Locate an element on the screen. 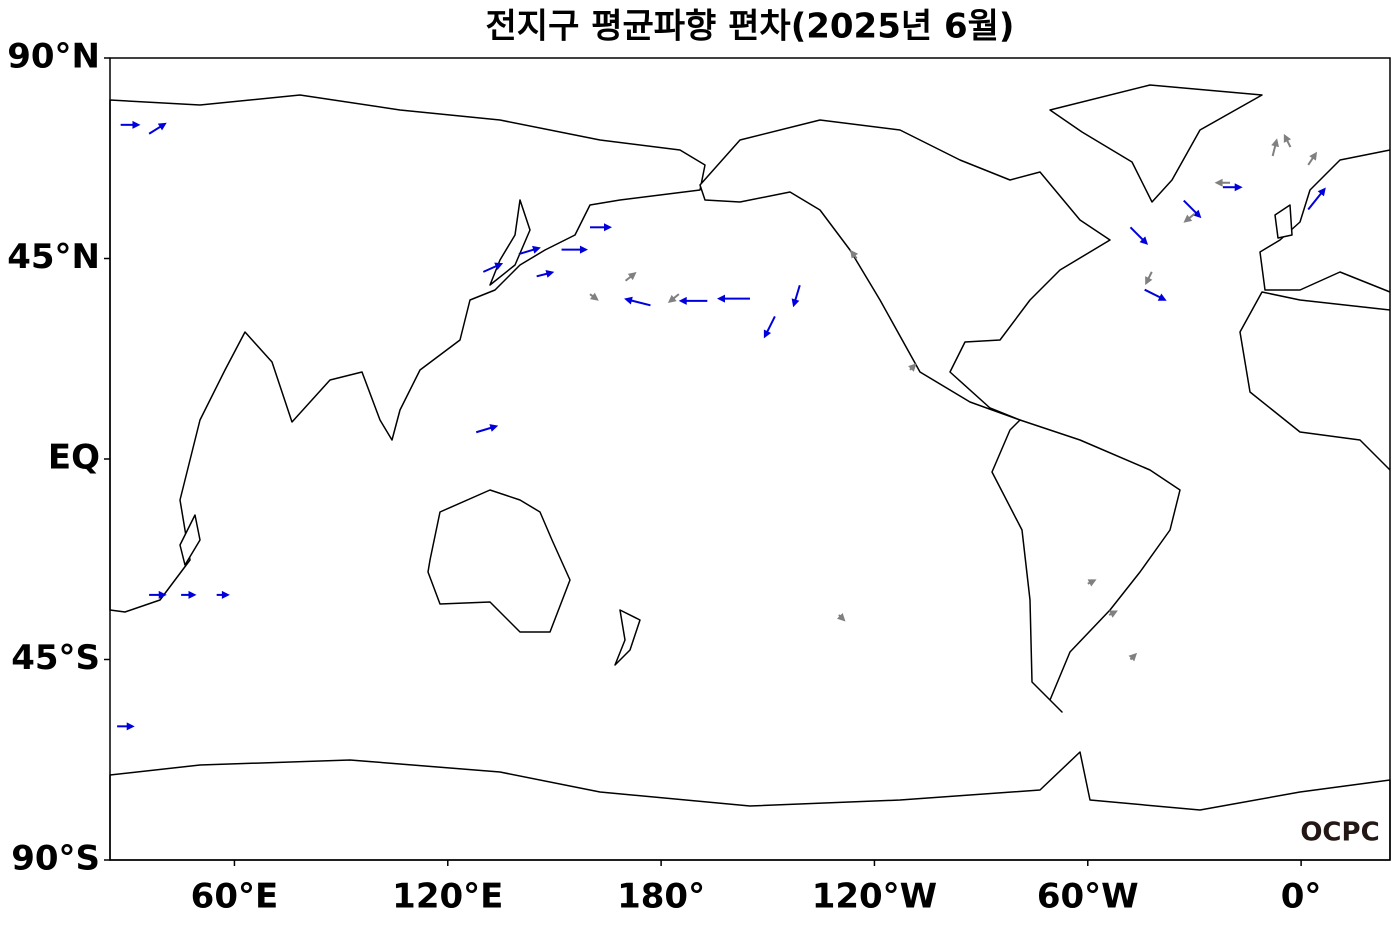 The image size is (1400, 932). x-tick-label: 0° is located at coordinates (1301, 897).